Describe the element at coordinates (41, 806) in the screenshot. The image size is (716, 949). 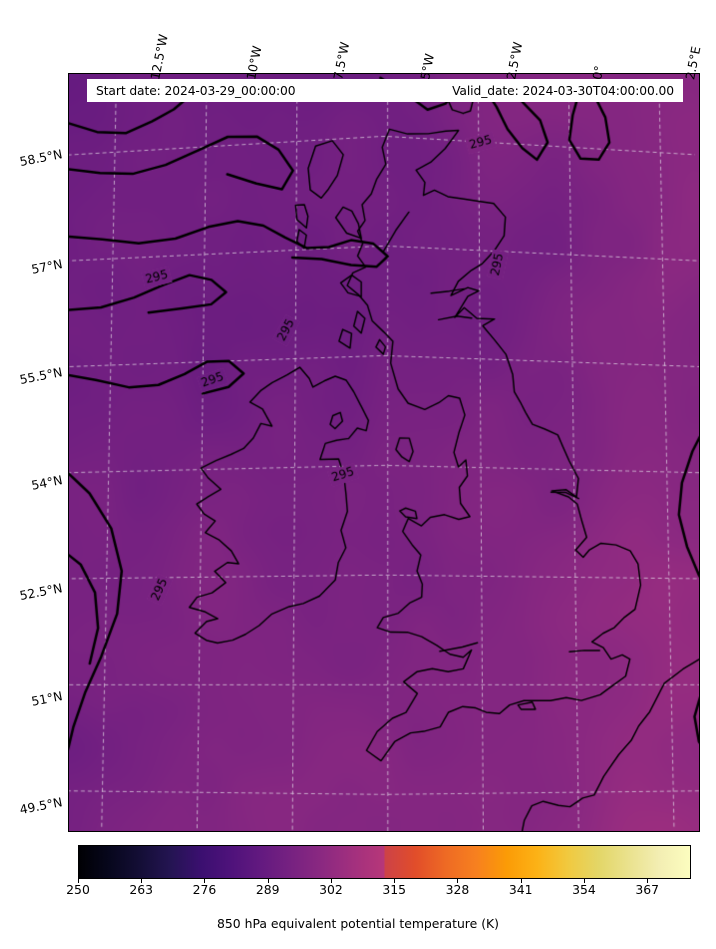
I see `lat-tick-6: 49.5°N` at that location.